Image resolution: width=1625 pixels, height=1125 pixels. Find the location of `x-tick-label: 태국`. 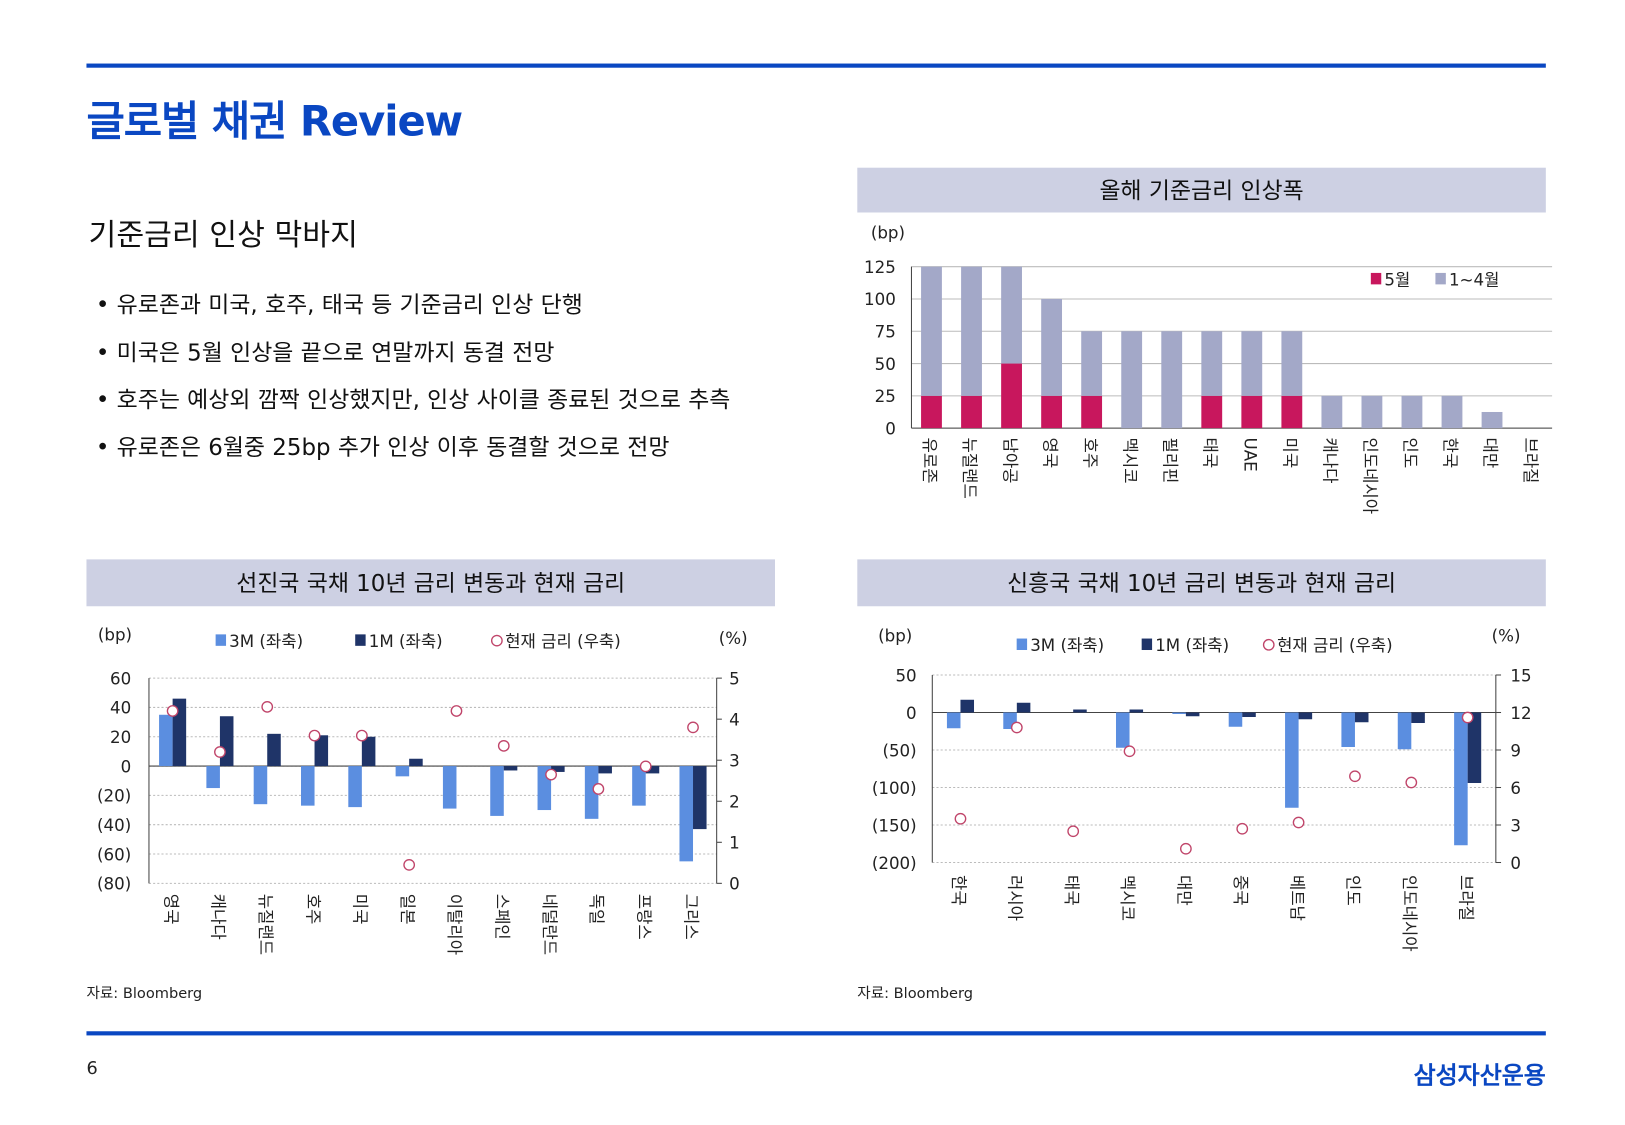

x-tick-label: 태국 is located at coordinates (1071, 890).